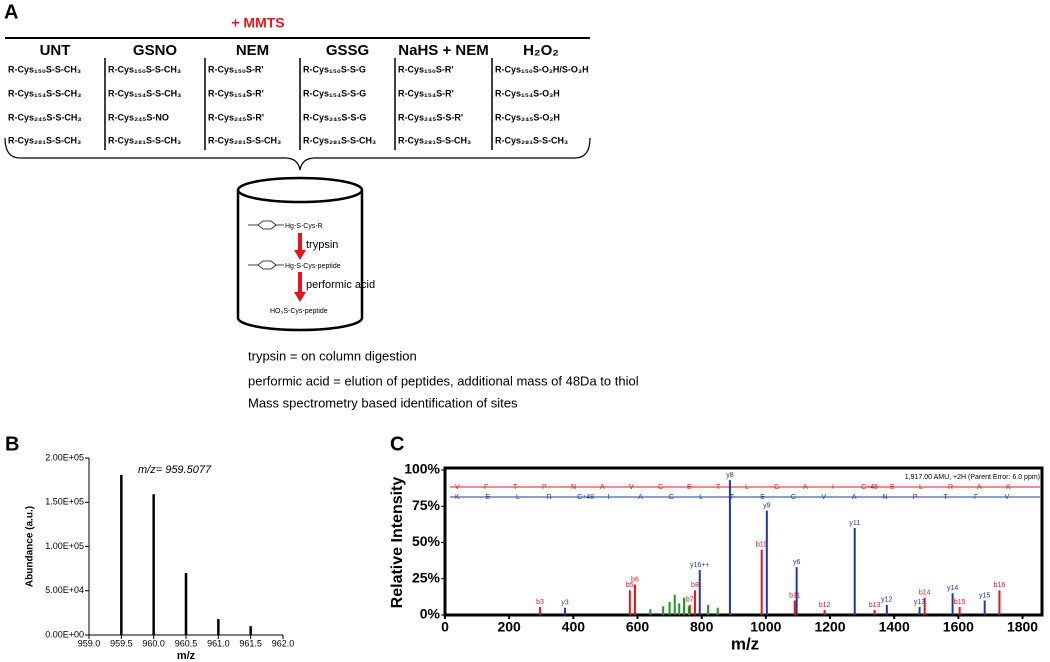 This screenshot has height=662, width=1050. What do you see at coordinates (422, 469) in the screenshot?
I see `y-tick-label: 100%` at bounding box center [422, 469].